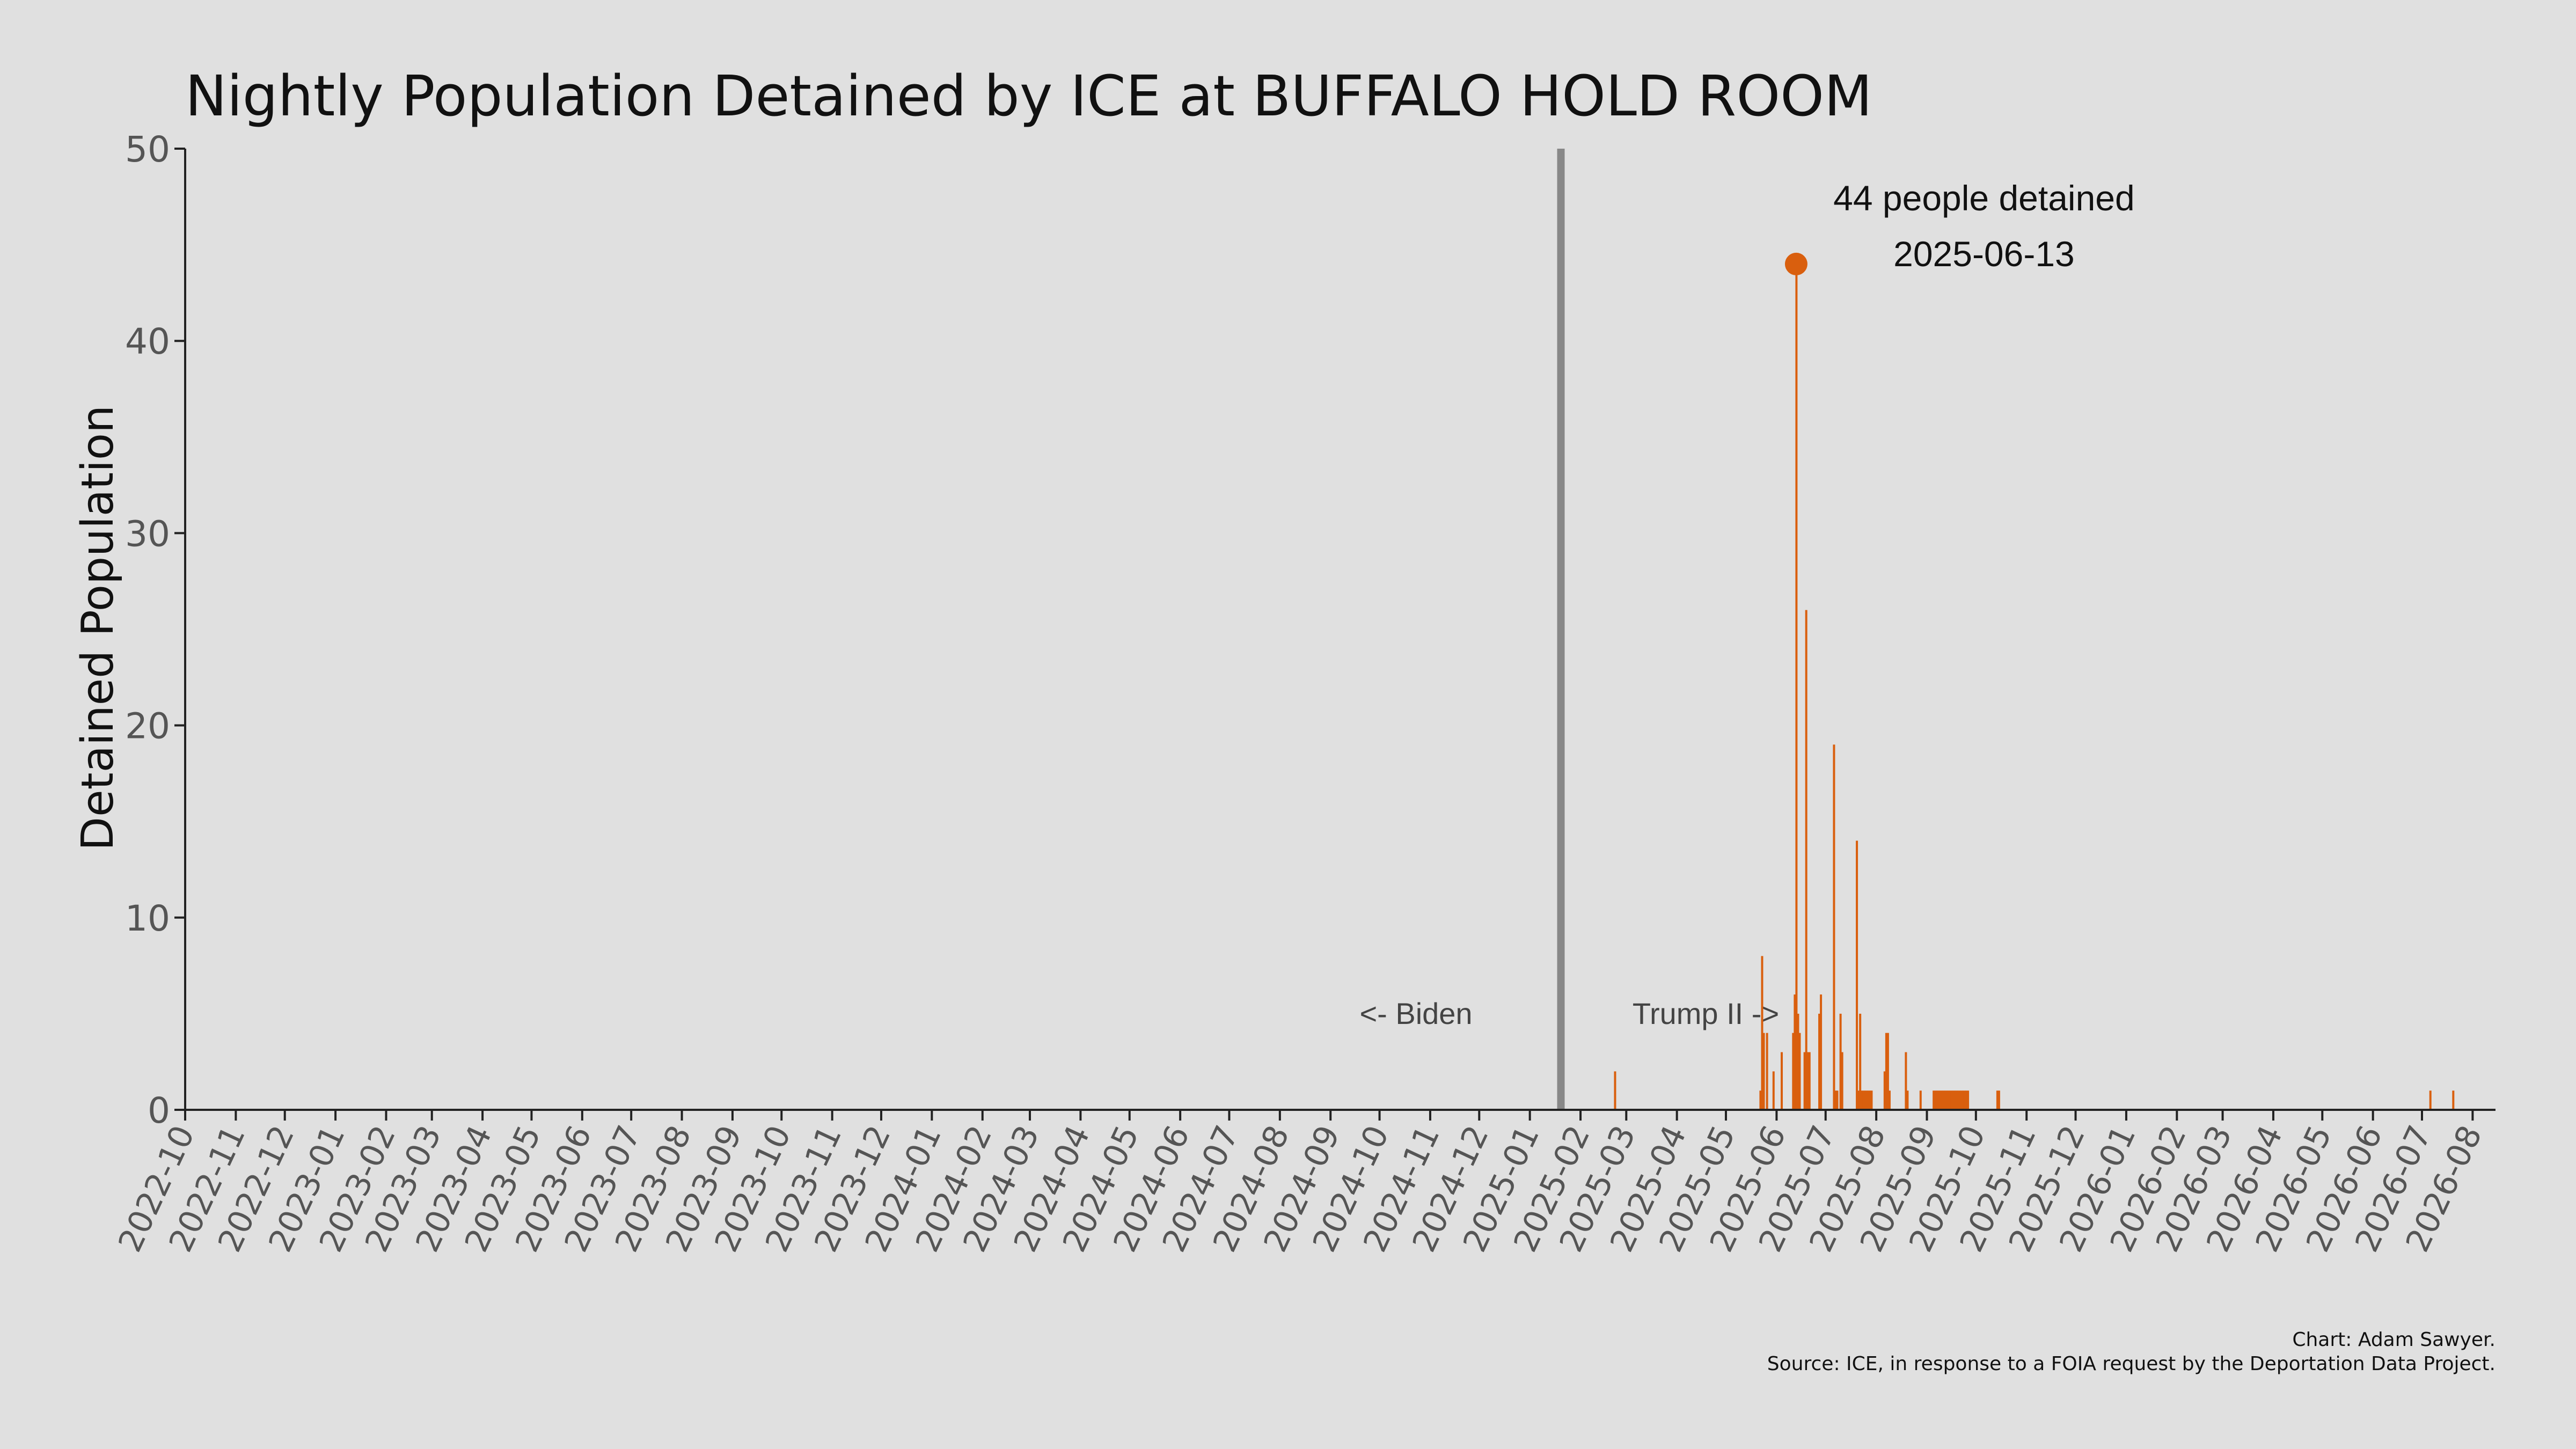 The height and width of the screenshot is (1449, 2576). What do you see at coordinates (1984, 198) in the screenshot?
I see `peak-annotation-count: 44 people detained` at bounding box center [1984, 198].